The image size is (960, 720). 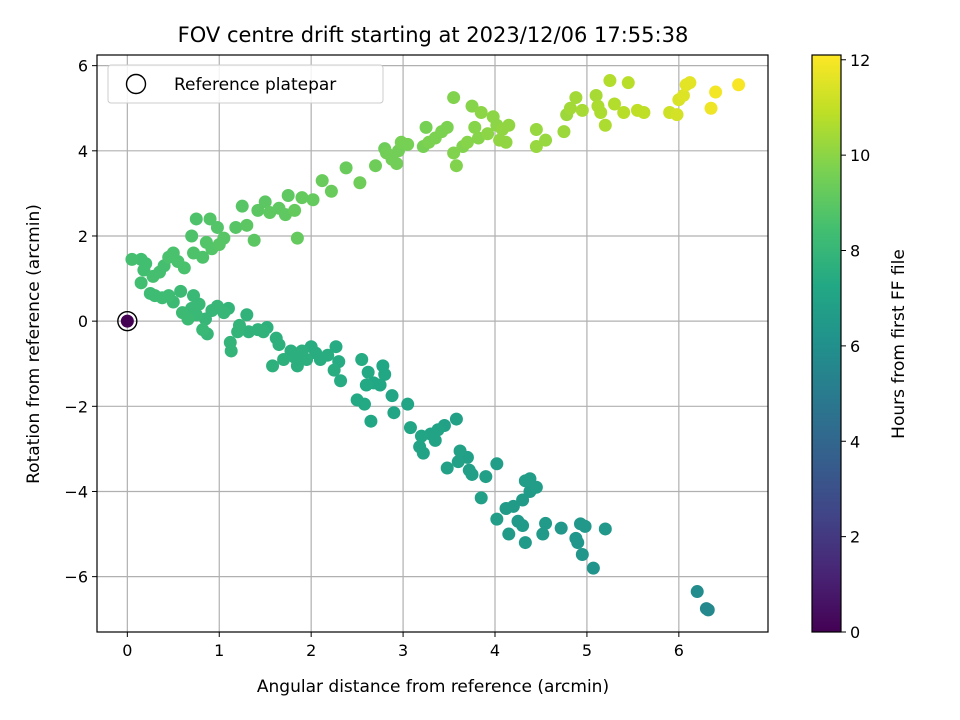 What do you see at coordinates (855, 632) in the screenshot?
I see `colorbar-tick-label: 0` at bounding box center [855, 632].